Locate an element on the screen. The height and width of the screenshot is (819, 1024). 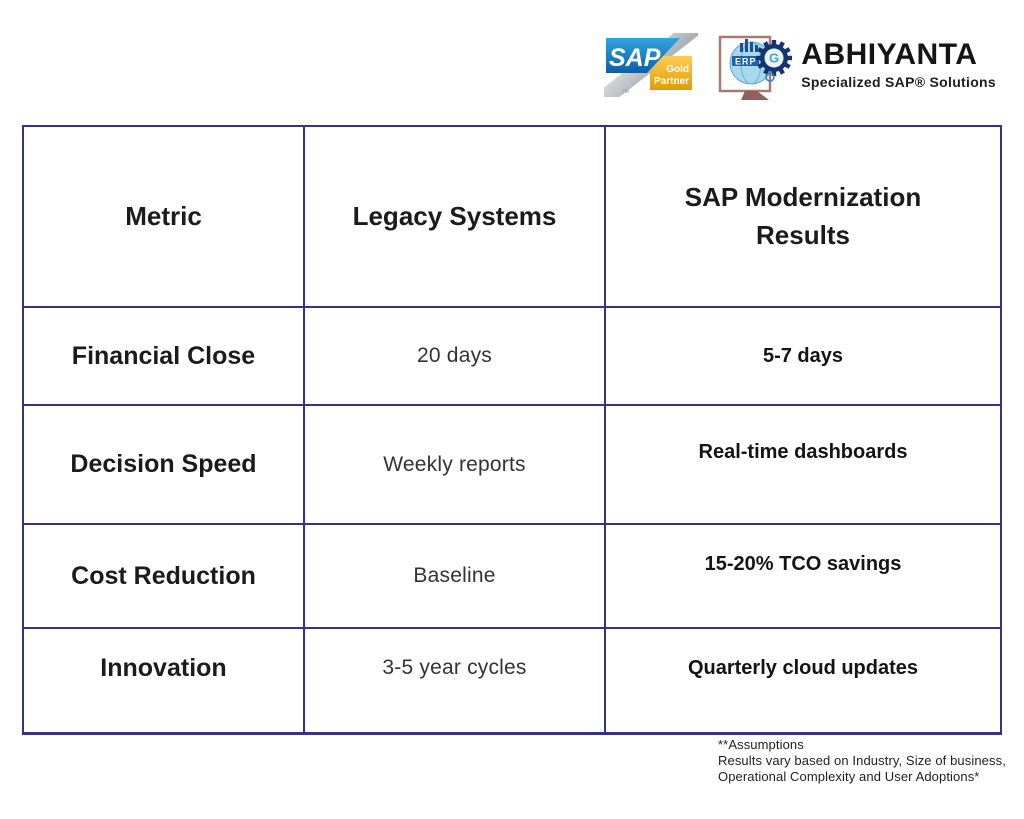
col-header-legacy: Legacy Systems is located at coordinates (454, 216).